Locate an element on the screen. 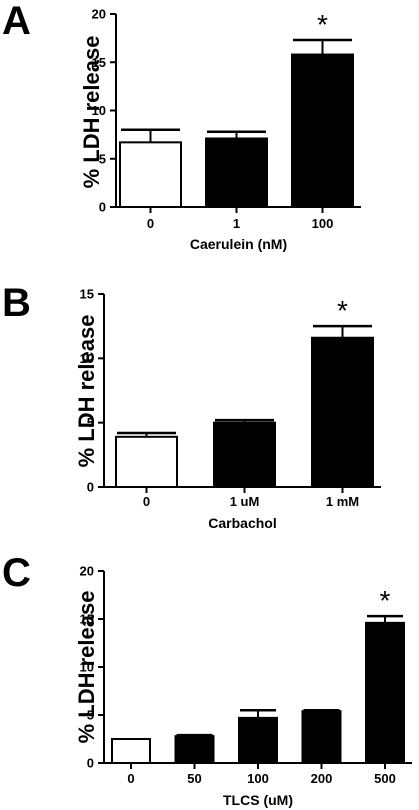  x-axis-title: Caerulein (nM) is located at coordinates (238, 244).